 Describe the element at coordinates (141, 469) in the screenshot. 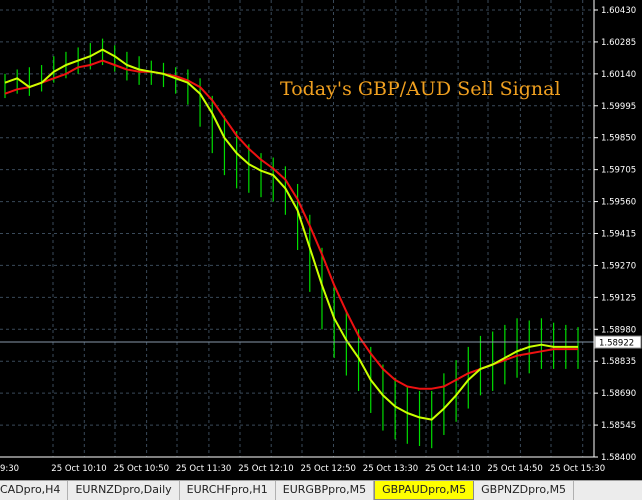

I see `x-tick-label: 25 Oct 10:50` at that location.